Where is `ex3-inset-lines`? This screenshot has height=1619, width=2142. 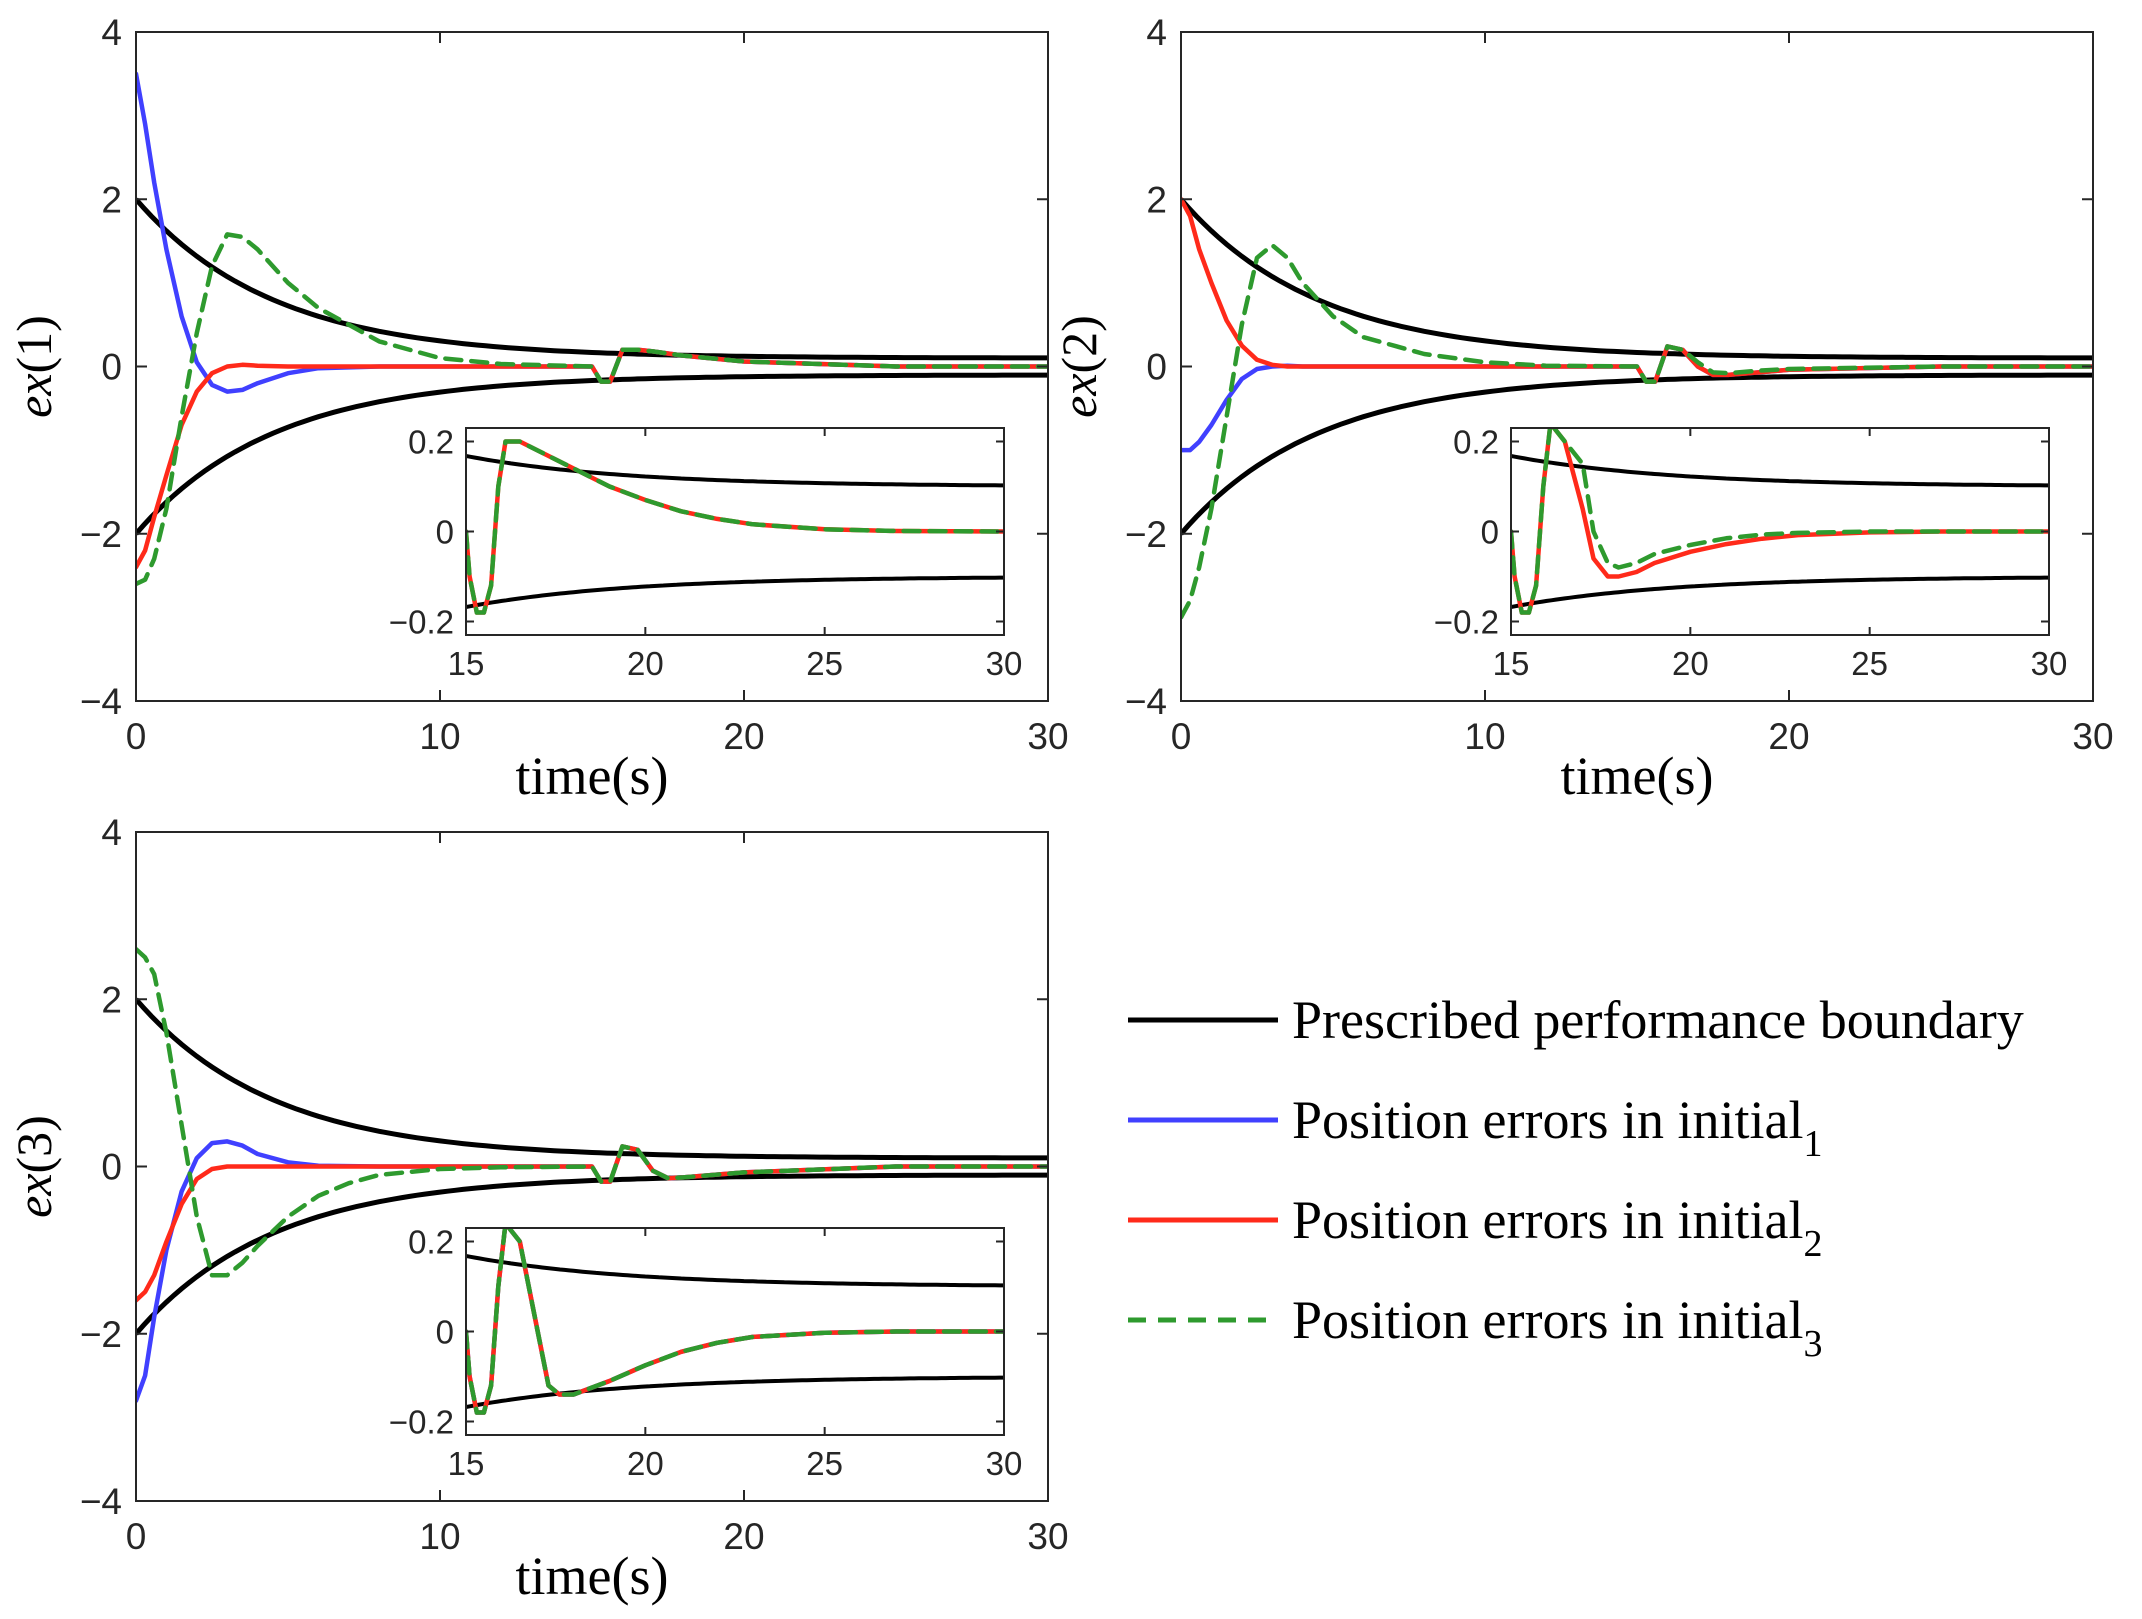 ex3-inset-lines is located at coordinates (735, 1321).